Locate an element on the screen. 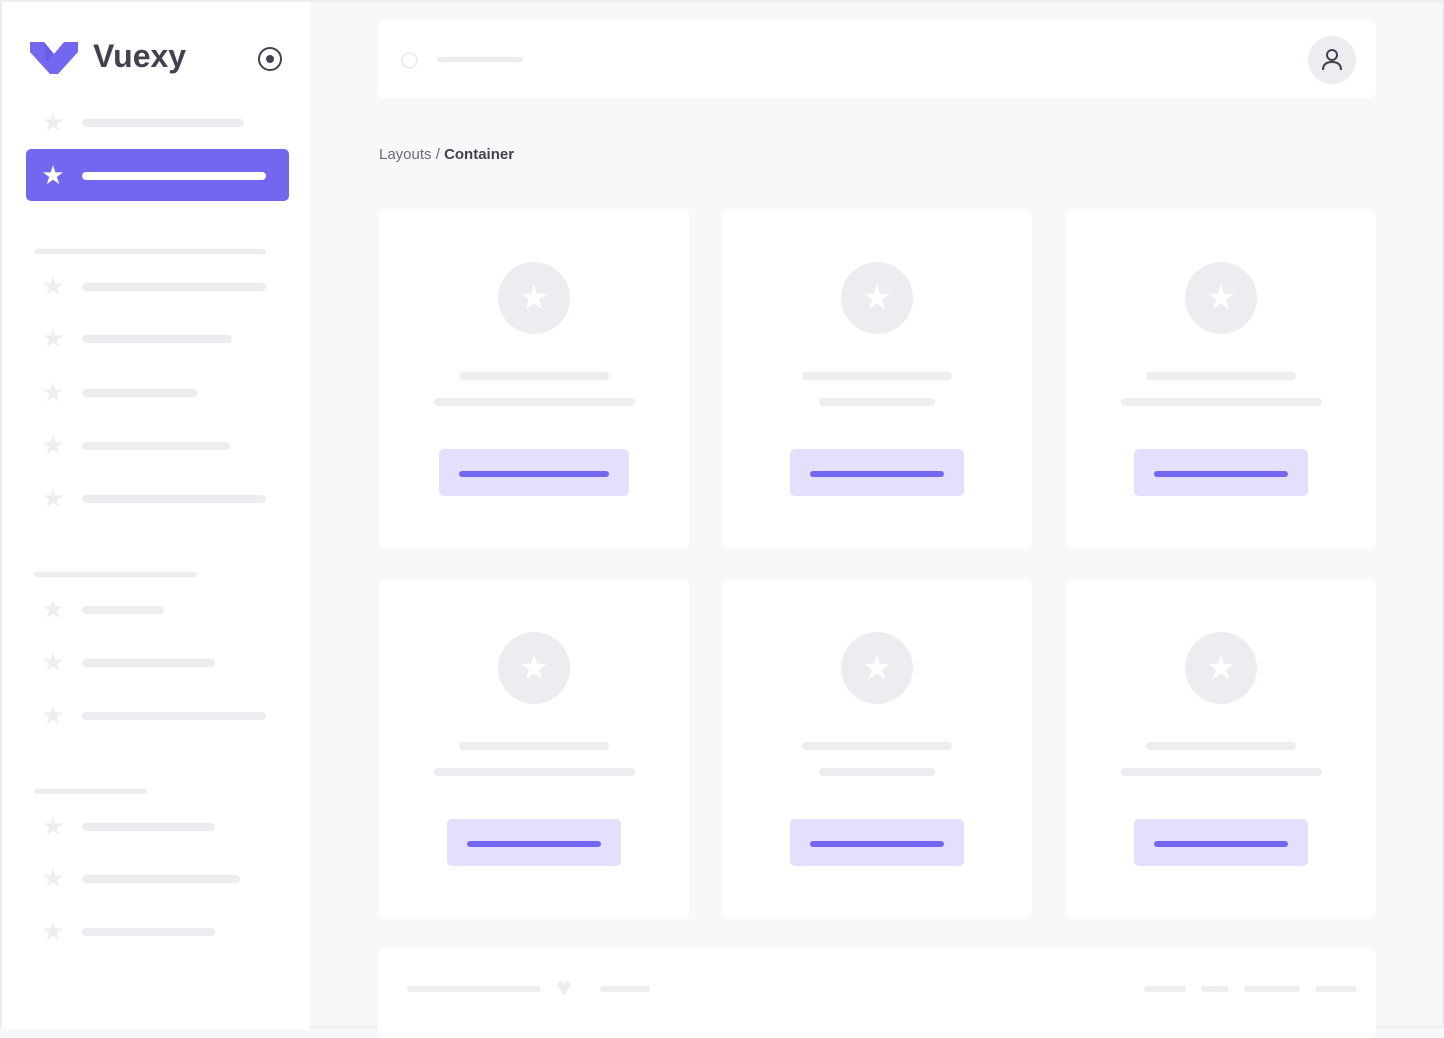  sidebar-toggle-icon is located at coordinates (270, 59).